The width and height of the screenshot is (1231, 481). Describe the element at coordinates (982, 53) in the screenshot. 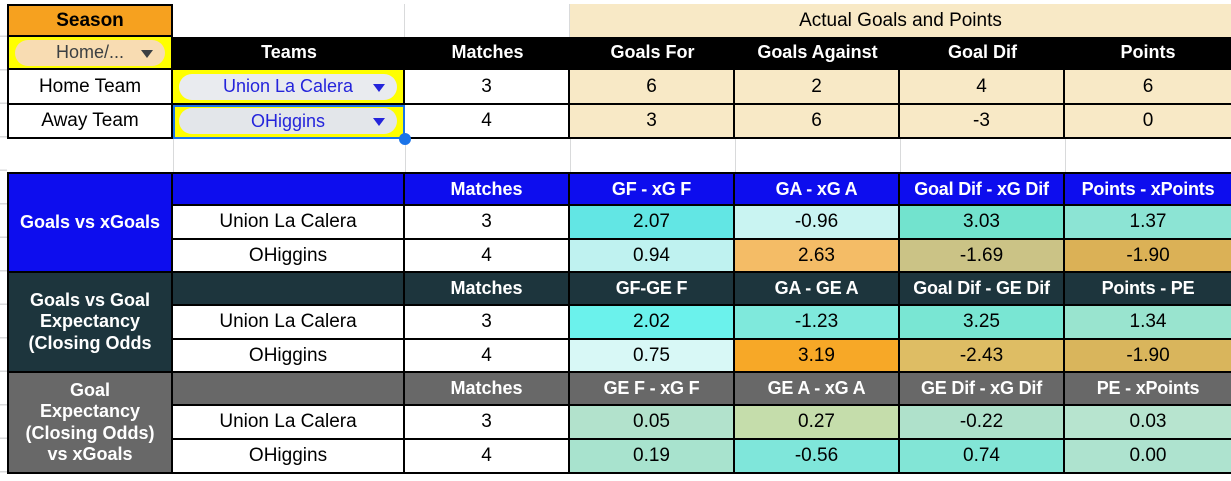

I see `goal-dif-header-cell: Goal Dif` at that location.